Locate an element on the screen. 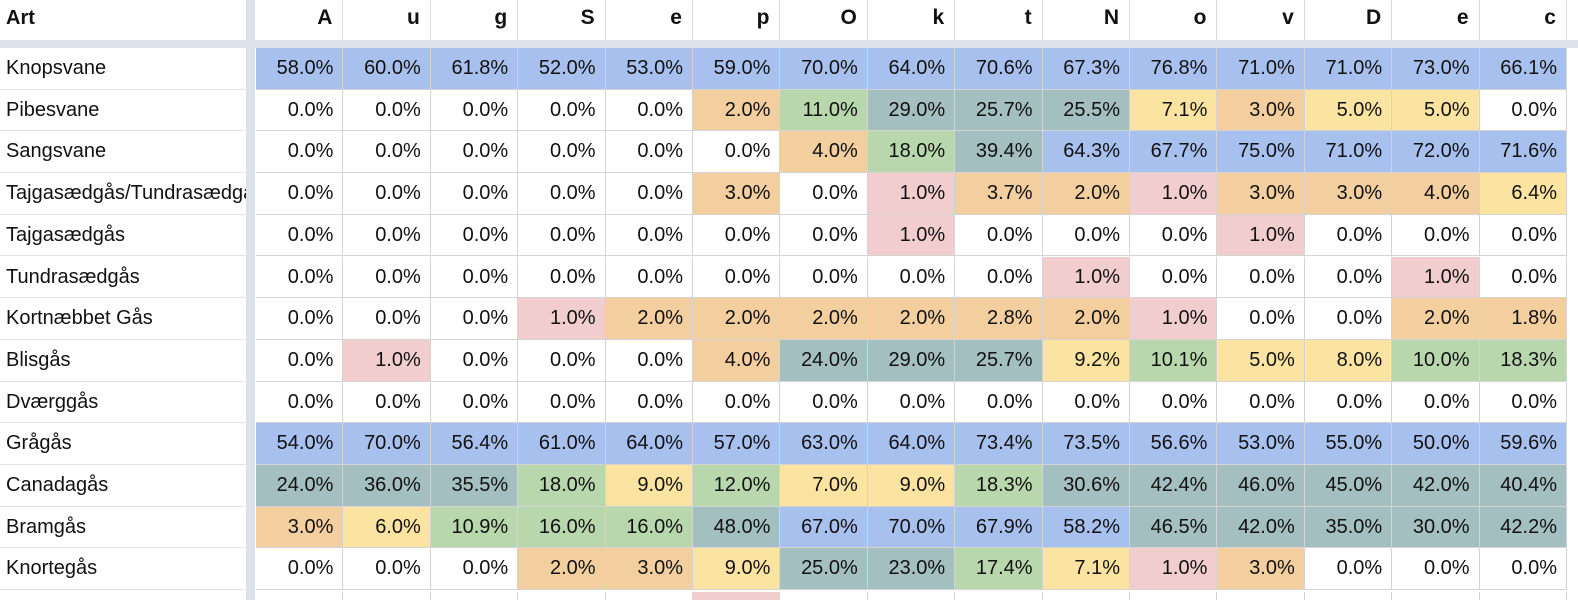 Image resolution: width=1578 pixels, height=600 pixels. value-cell: 42.0% is located at coordinates (1436, 486).